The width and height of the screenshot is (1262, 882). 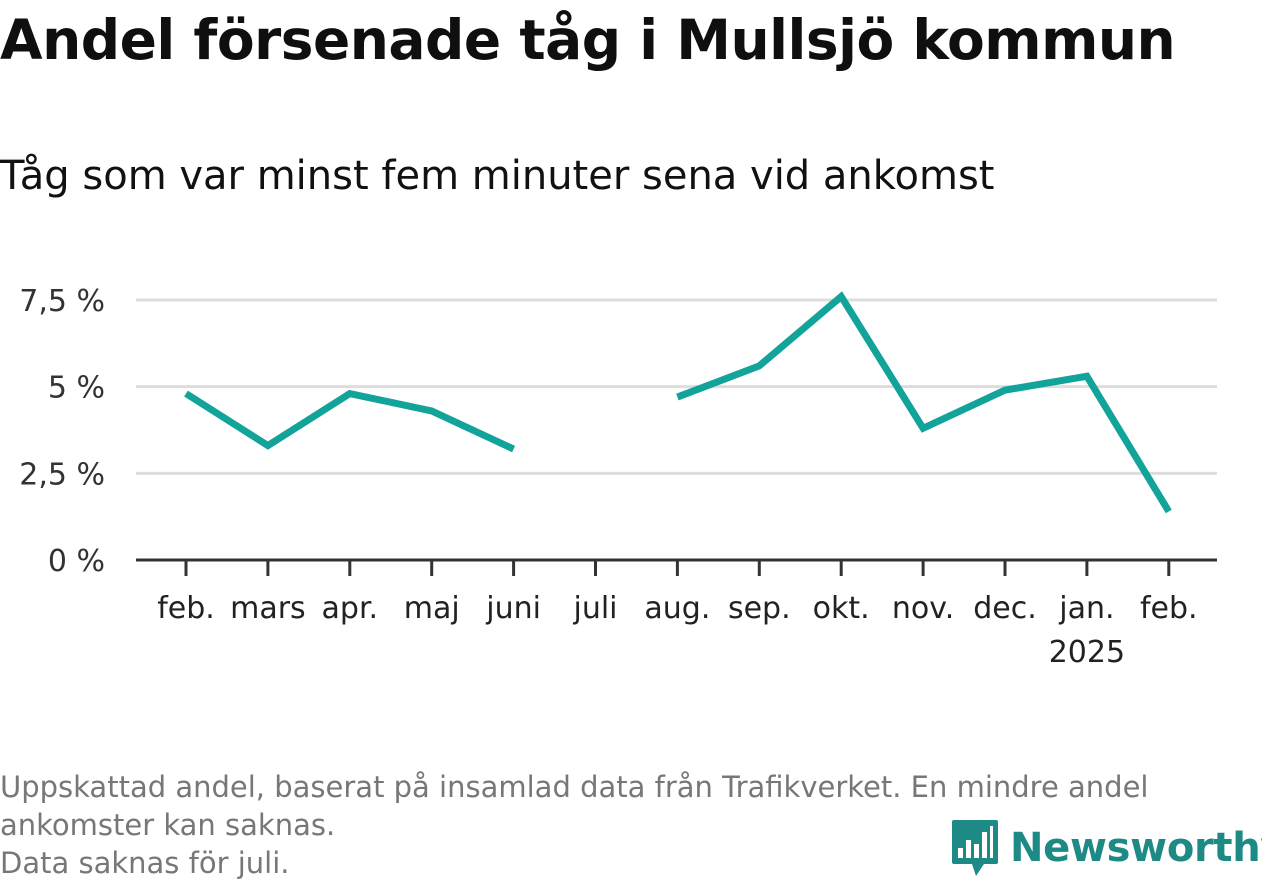 What do you see at coordinates (594, 608) in the screenshot?
I see `x-tick-label: juli` at bounding box center [594, 608].